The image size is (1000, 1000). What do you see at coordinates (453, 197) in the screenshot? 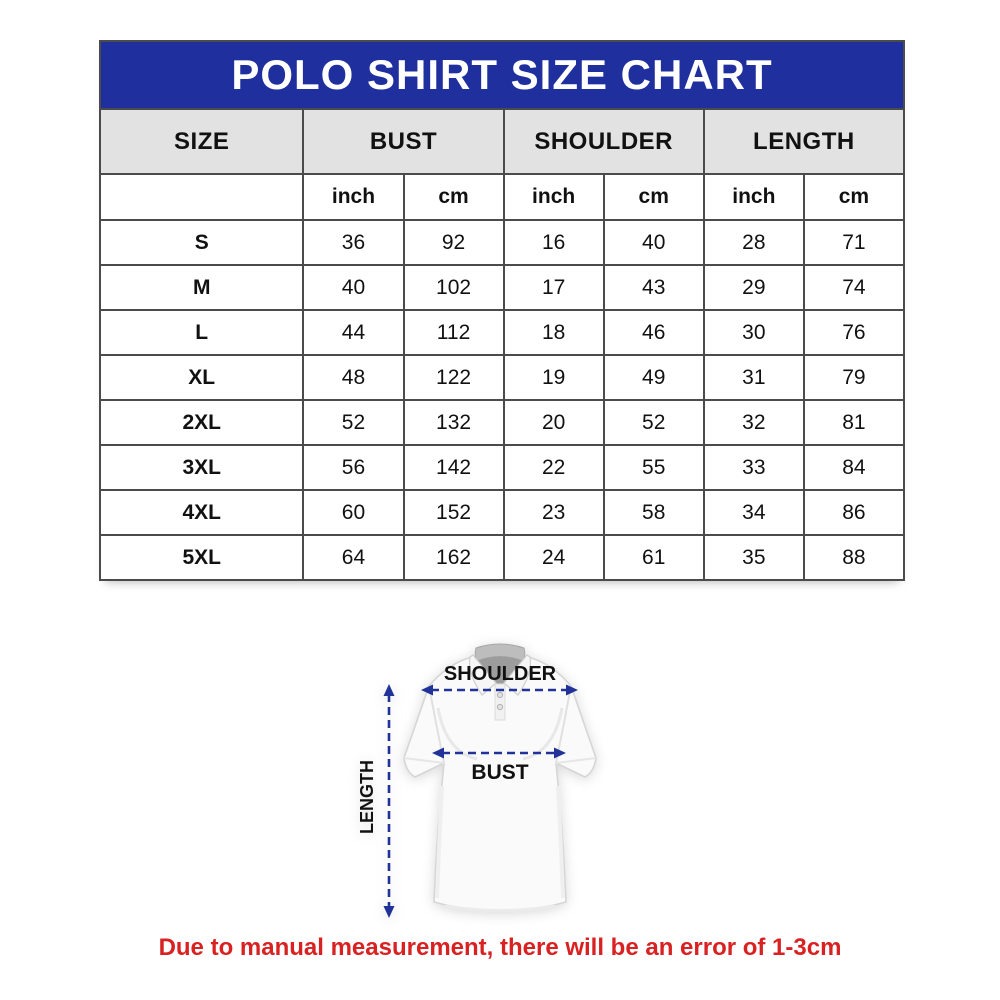
I see `unit-bust-cm: cm` at bounding box center [453, 197].